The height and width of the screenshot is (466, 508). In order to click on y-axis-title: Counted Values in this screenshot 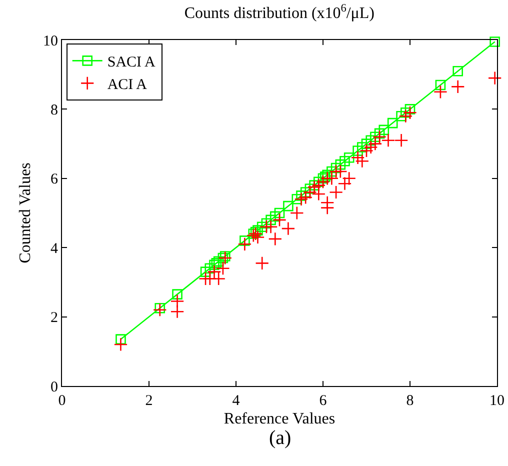, I will do `click(25, 213)`.